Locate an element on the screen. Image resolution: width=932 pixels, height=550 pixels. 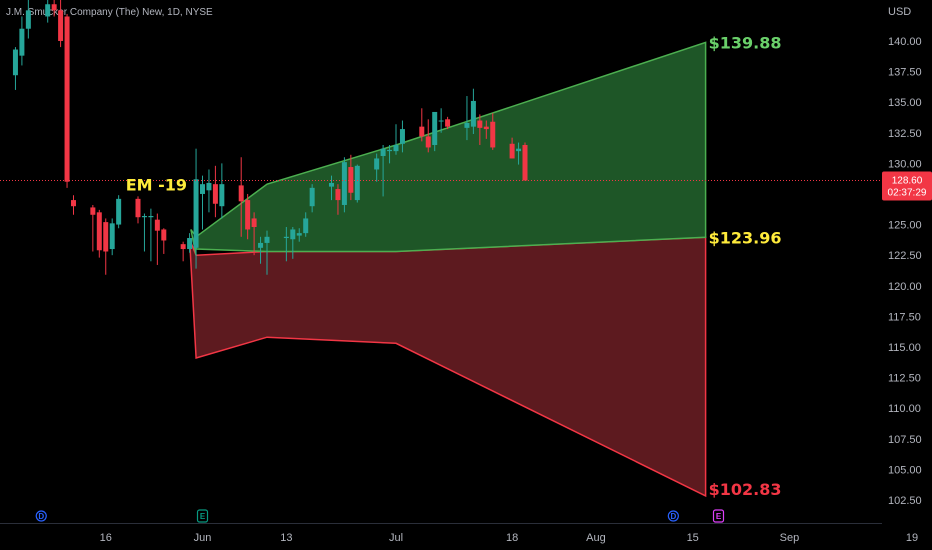
chart-title: J.M. Smucker Company (The) New, 1D, NYSE is located at coordinates (109, 12).